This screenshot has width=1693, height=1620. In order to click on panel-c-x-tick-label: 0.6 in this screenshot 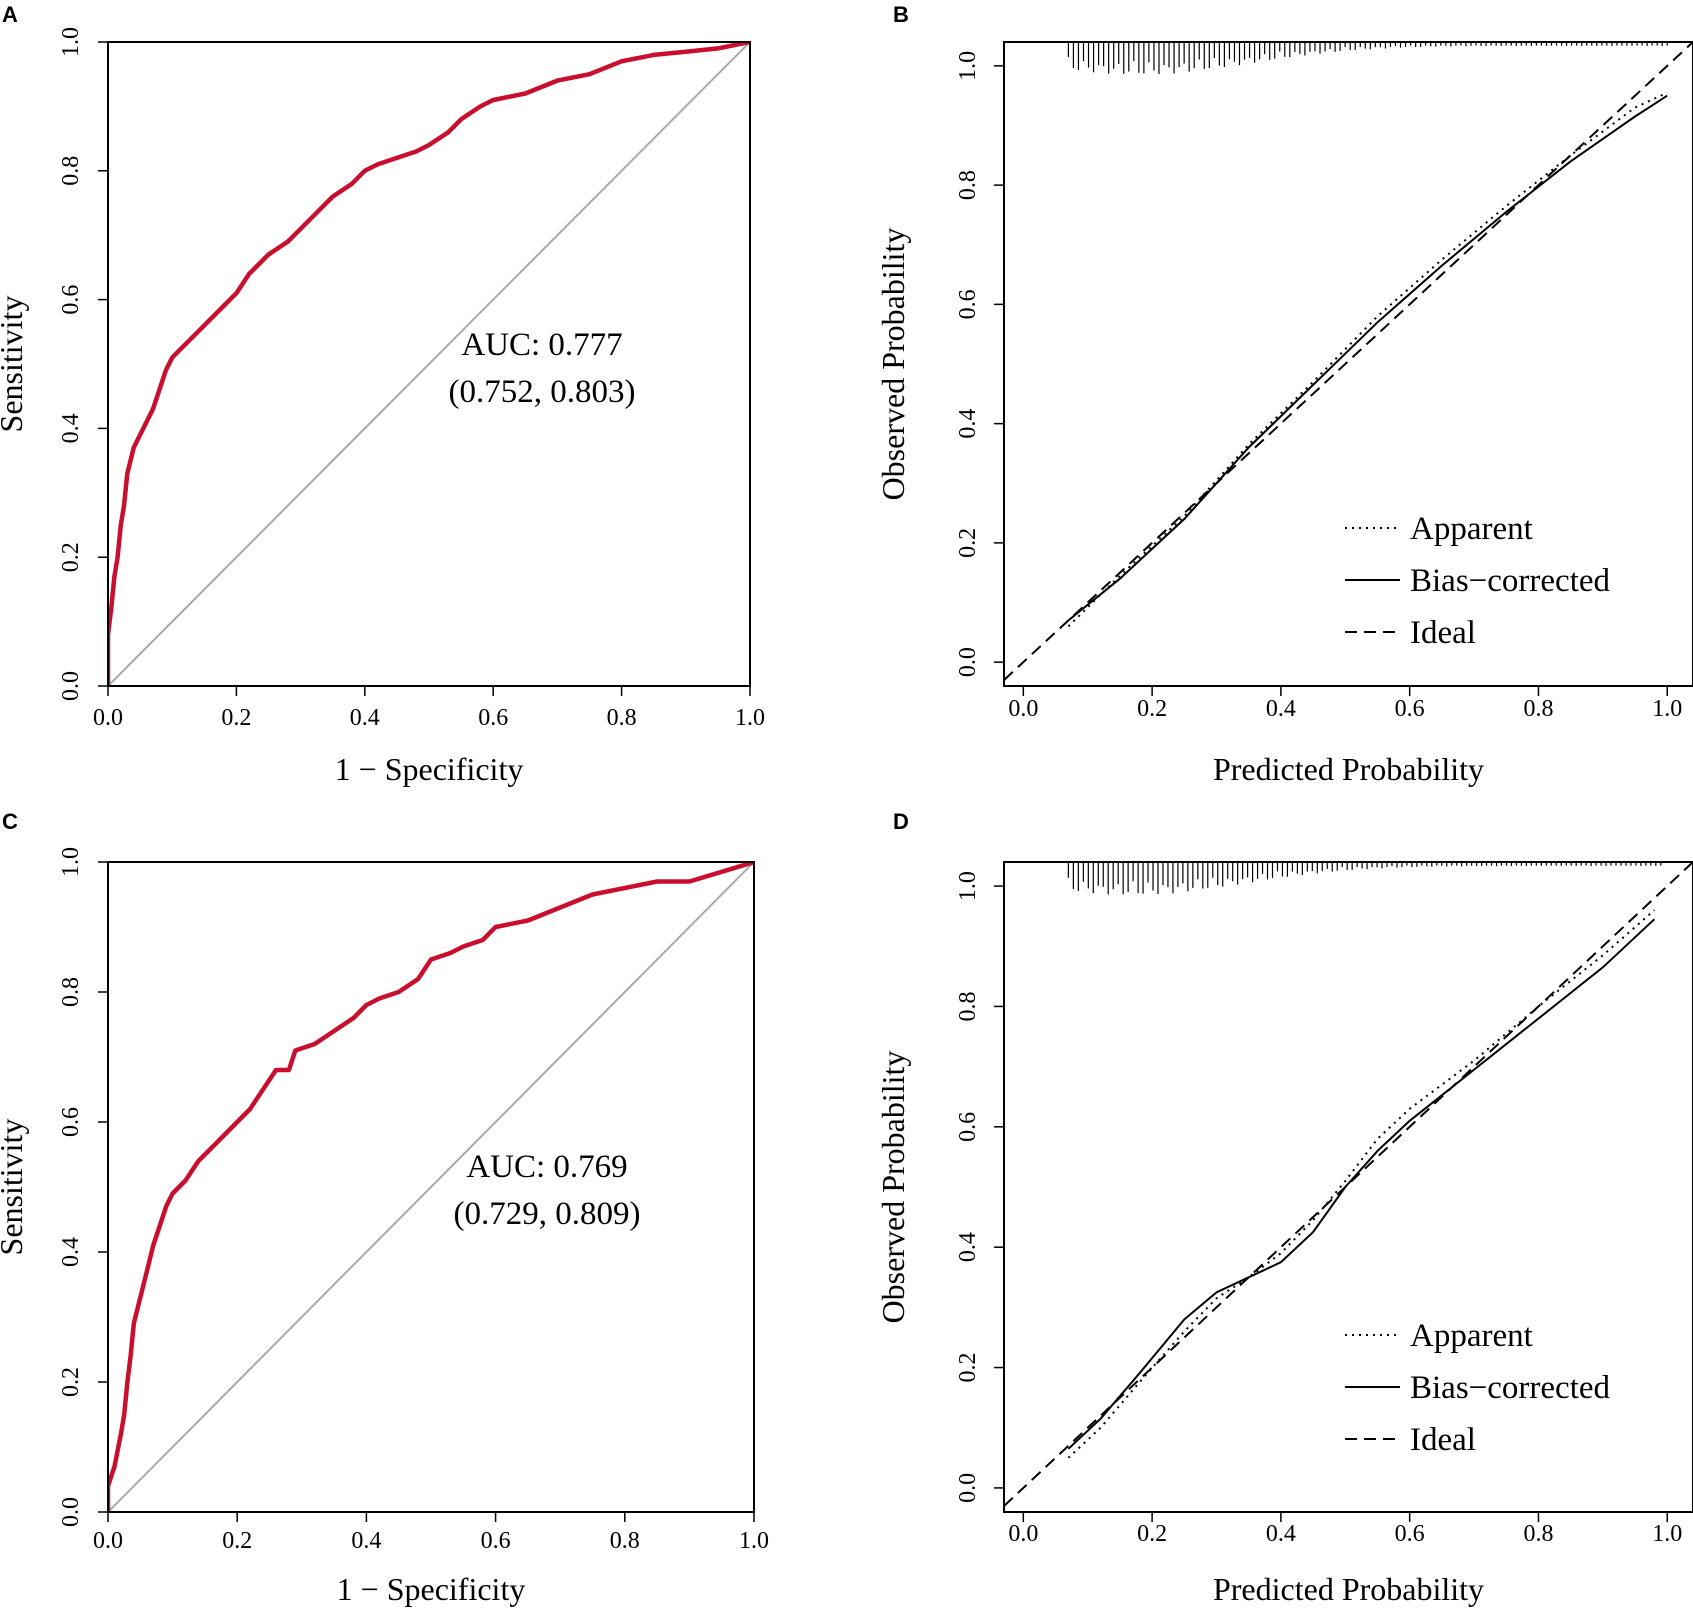, I will do `click(496, 1541)`.